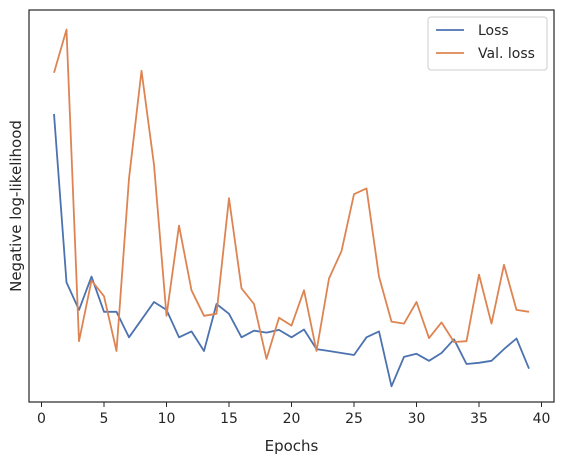 This screenshot has height=464, width=563. I want to click on x-tick-label: 10, so click(167, 419).